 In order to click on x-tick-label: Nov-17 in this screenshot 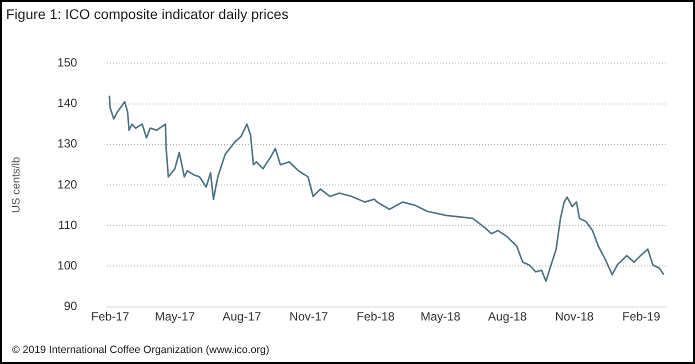, I will do `click(308, 316)`.